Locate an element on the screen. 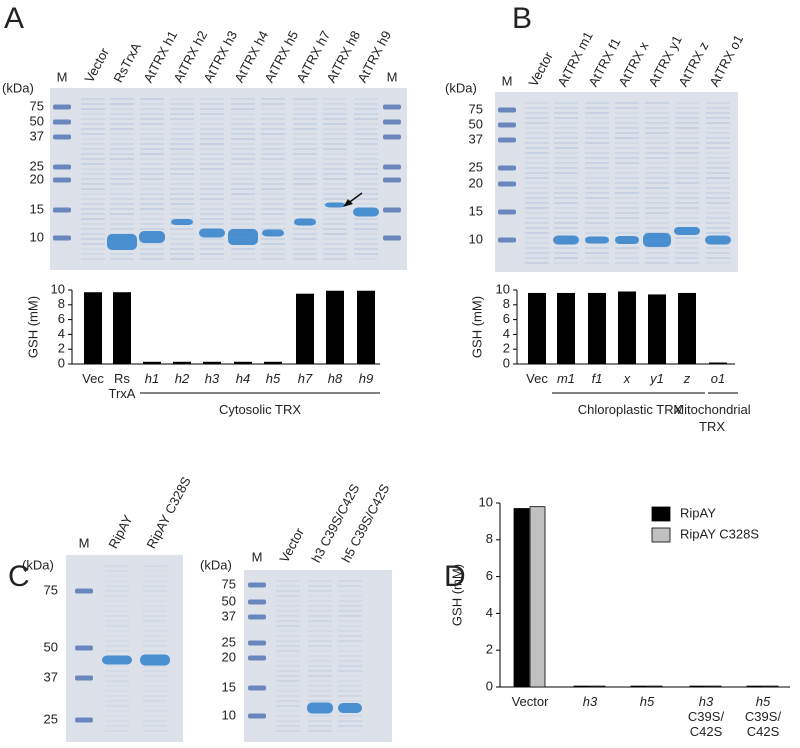 The width and height of the screenshot is (800, 748). lane-label: RsTrxA is located at coordinates (127, 62).